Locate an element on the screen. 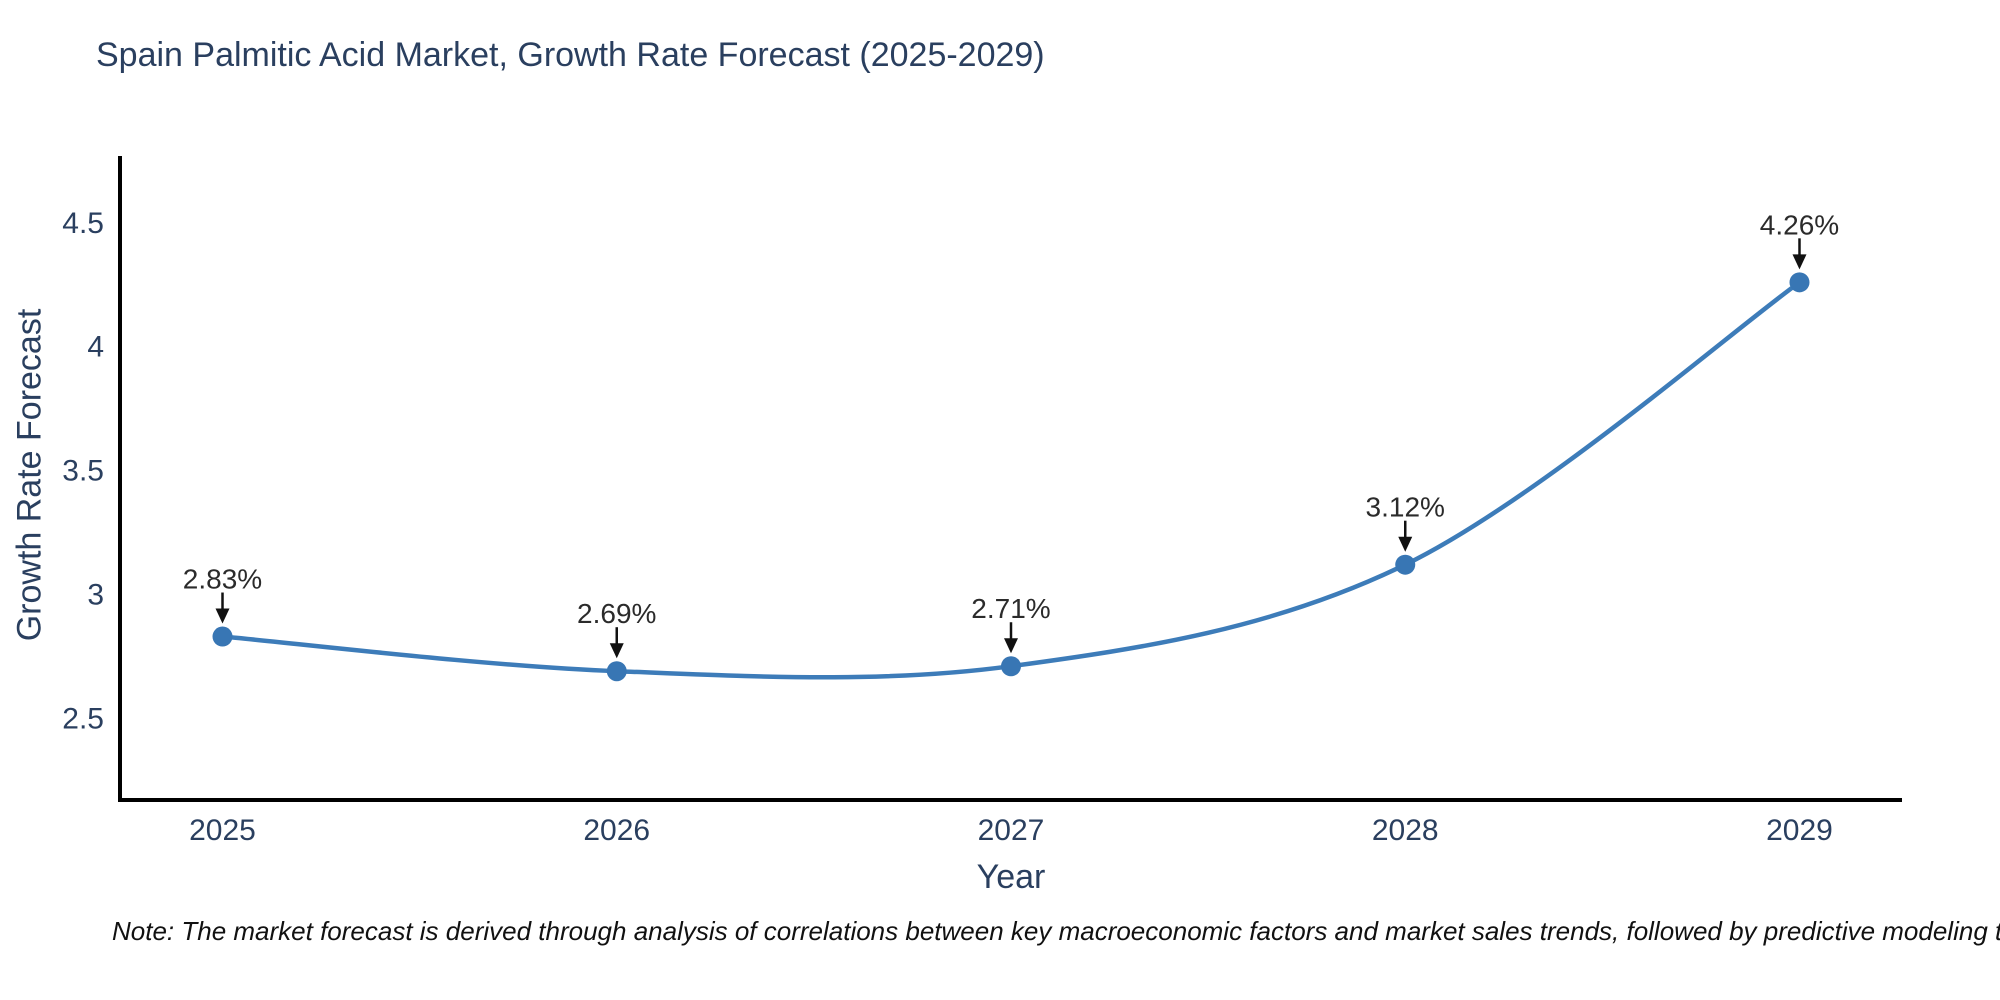 This screenshot has height=1000, width=2000. data-point-2027 is located at coordinates (1011, 666).